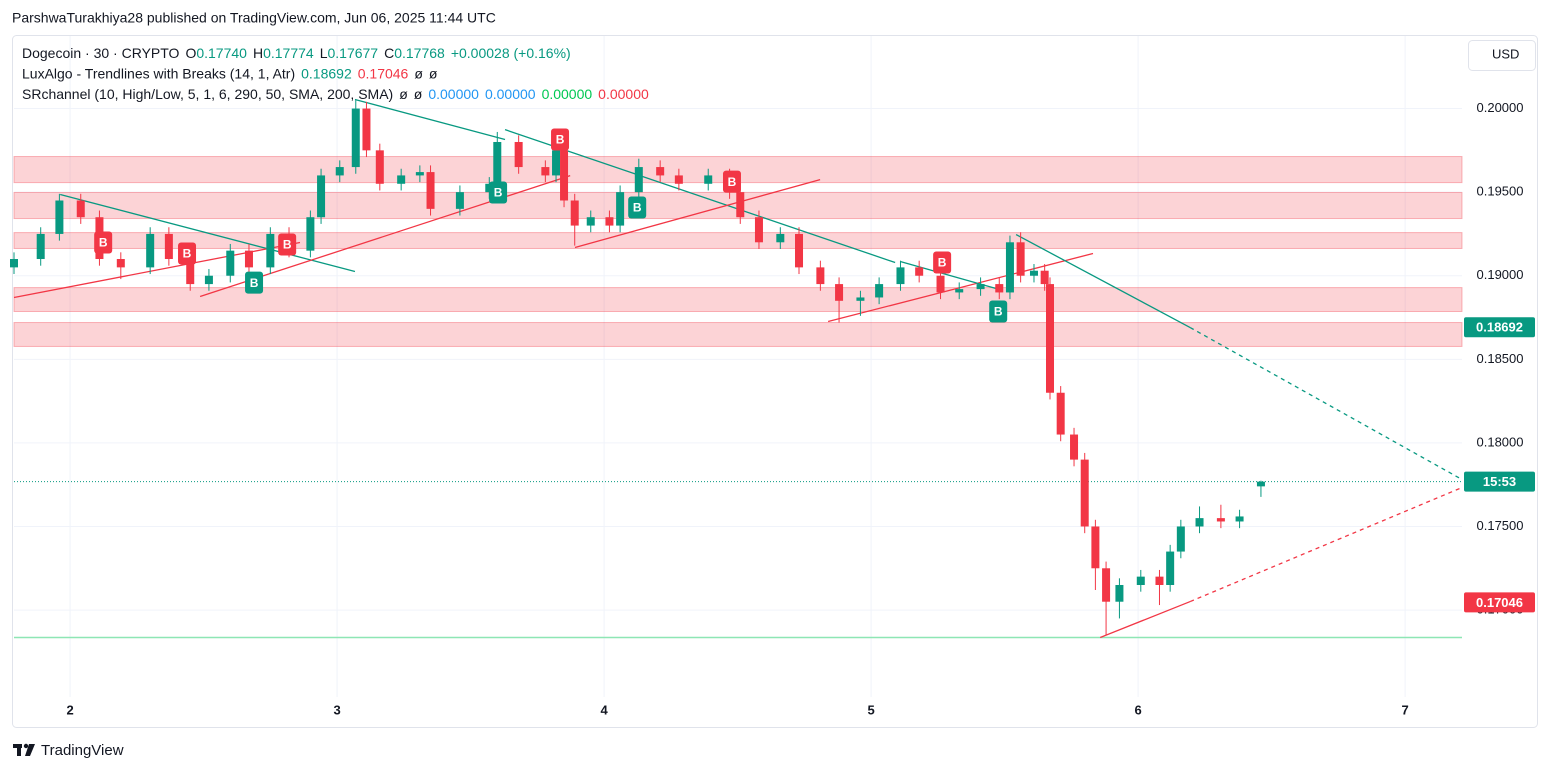 Image resolution: width=1553 pixels, height=772 pixels. Describe the element at coordinates (1500, 274) in the screenshot. I see `y-tick-label: 0.19000` at that location.